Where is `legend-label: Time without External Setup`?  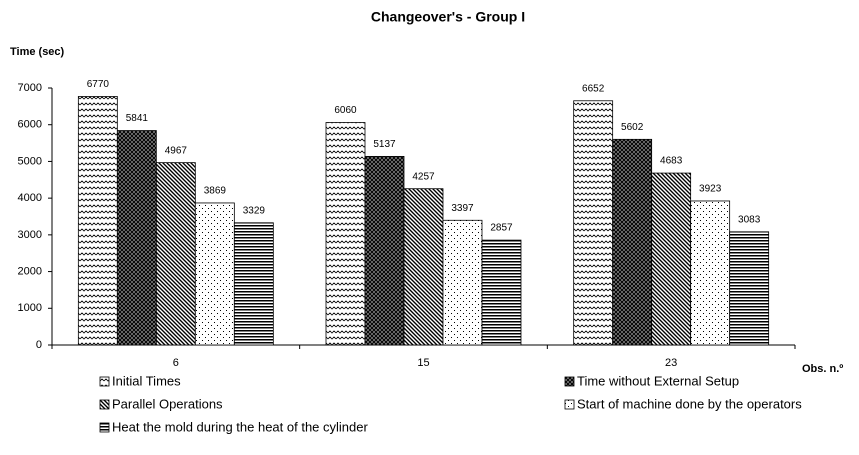 legend-label: Time without External Setup is located at coordinates (658, 380).